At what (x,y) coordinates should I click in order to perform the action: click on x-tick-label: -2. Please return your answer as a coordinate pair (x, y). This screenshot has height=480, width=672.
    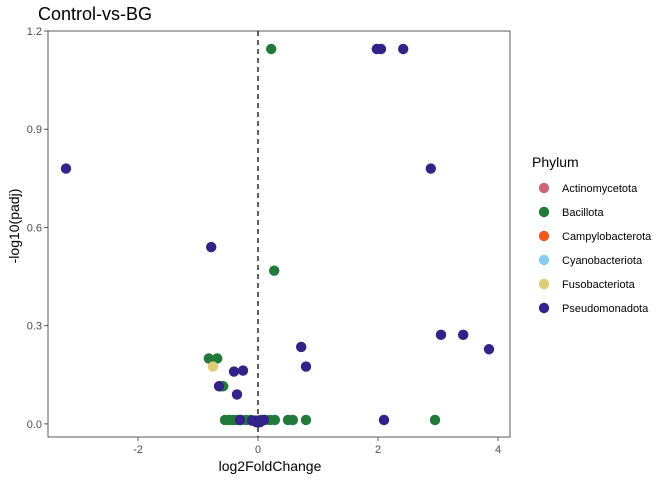
    Looking at the image, I should click on (138, 450).